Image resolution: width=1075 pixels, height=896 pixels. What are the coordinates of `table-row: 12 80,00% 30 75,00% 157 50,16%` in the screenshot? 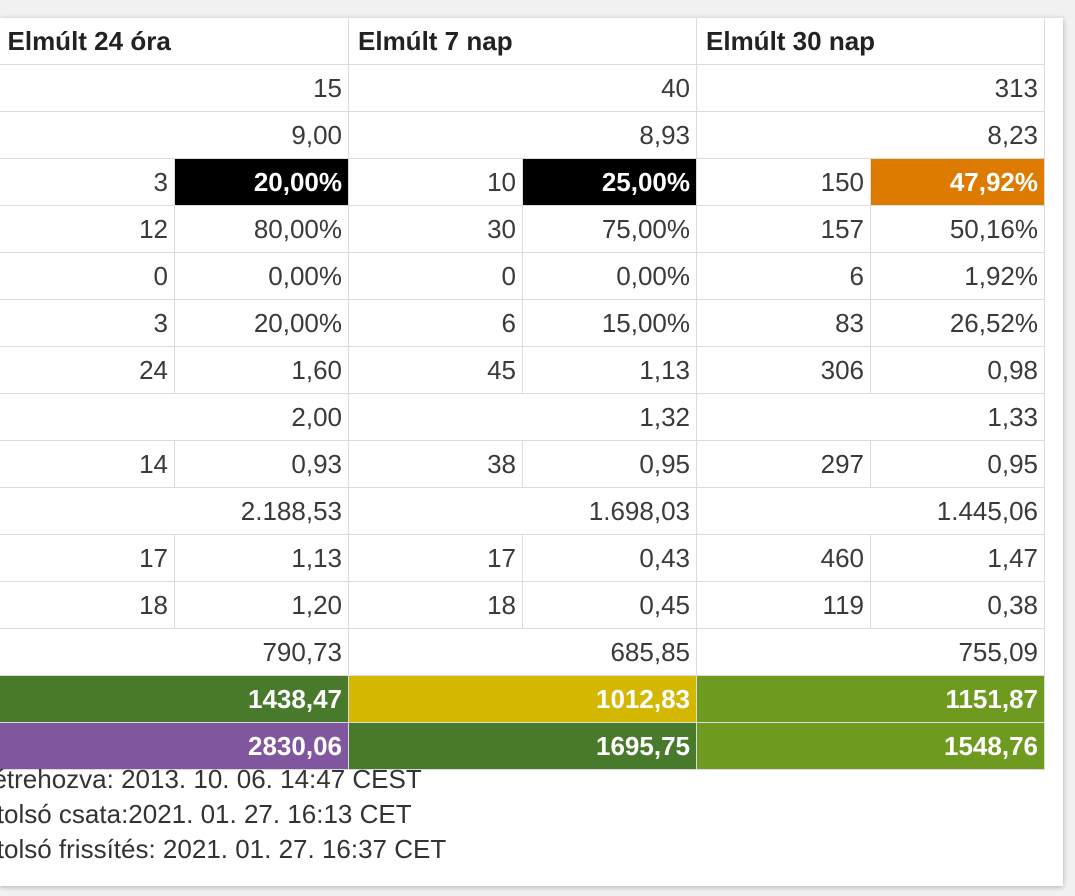 It's located at (522, 229).